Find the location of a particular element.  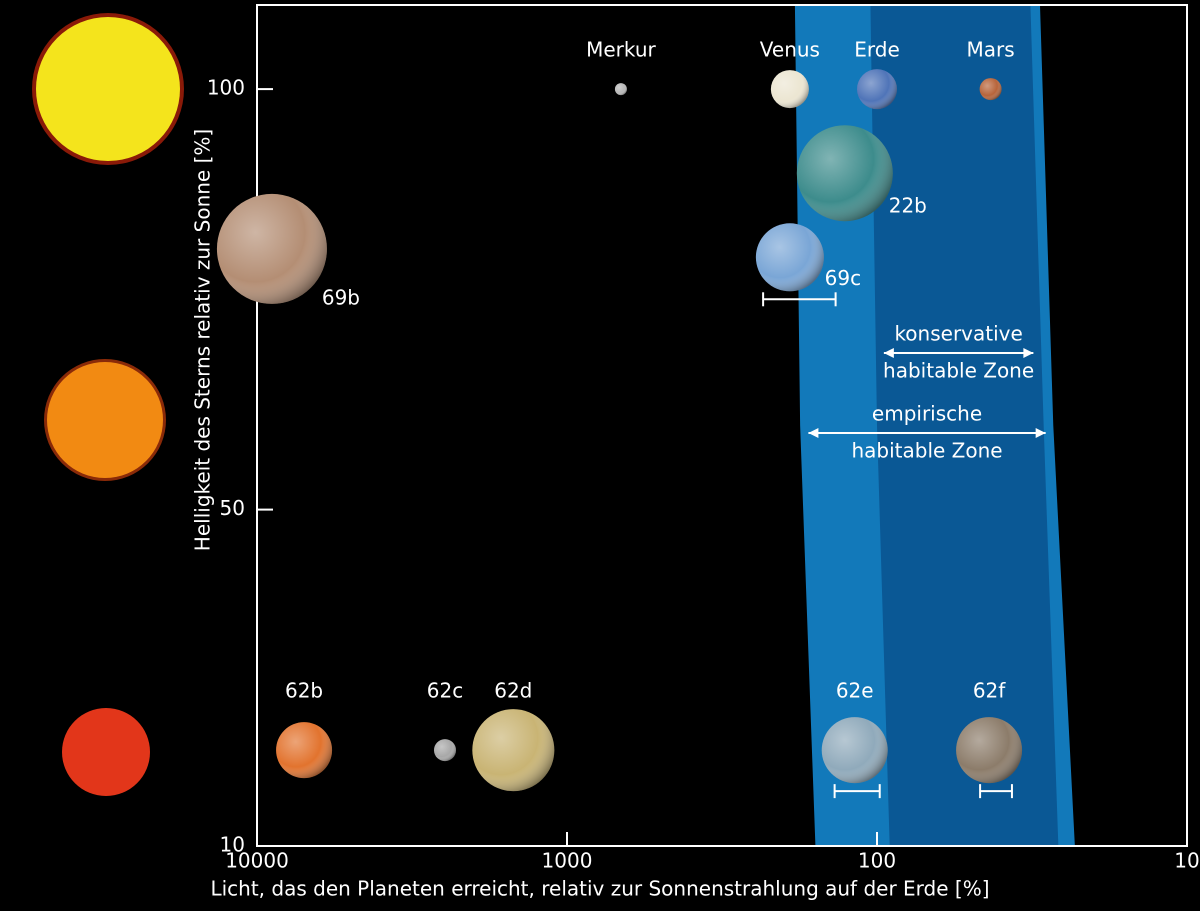

y-tick-label: 50 is located at coordinates (232, 508).